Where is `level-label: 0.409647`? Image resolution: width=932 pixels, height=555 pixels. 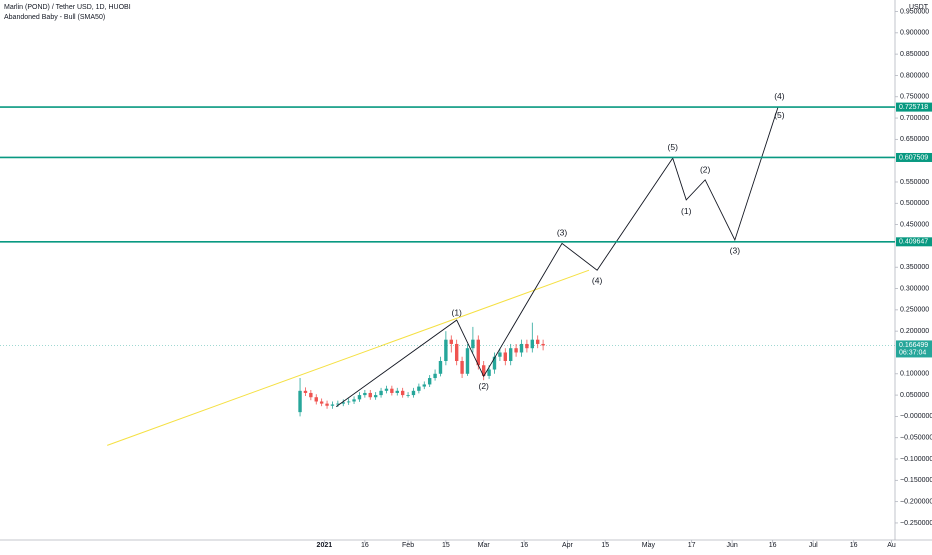 level-label: 0.409647 is located at coordinates (913, 242).